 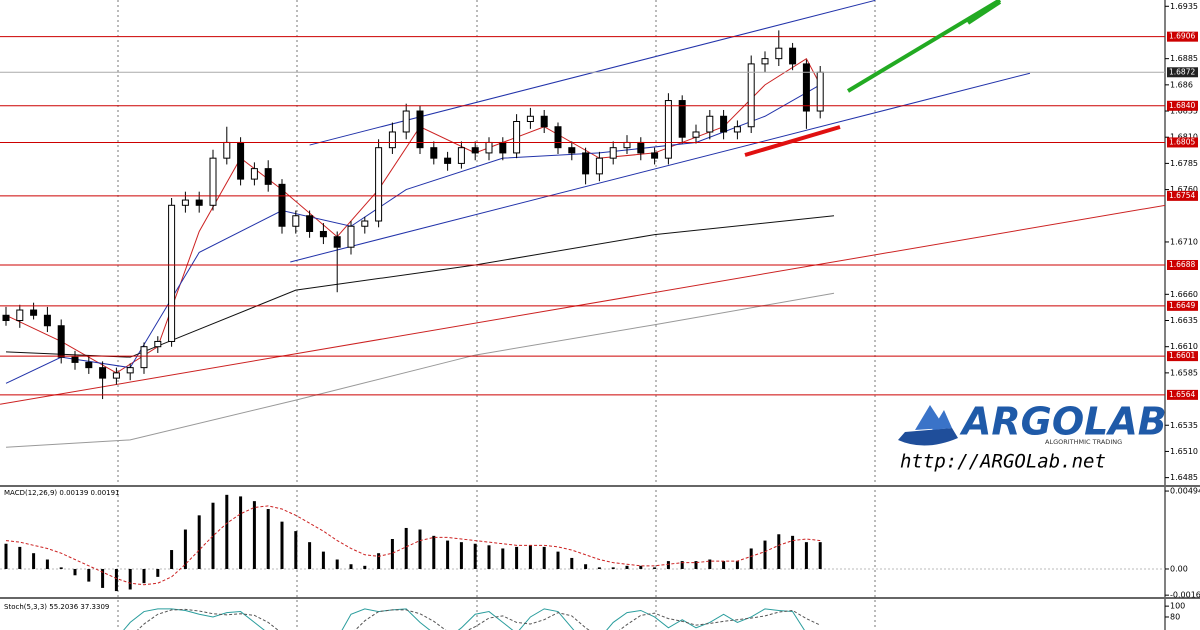 I want to click on level-label: 1.6840, so click(x=1182, y=105).